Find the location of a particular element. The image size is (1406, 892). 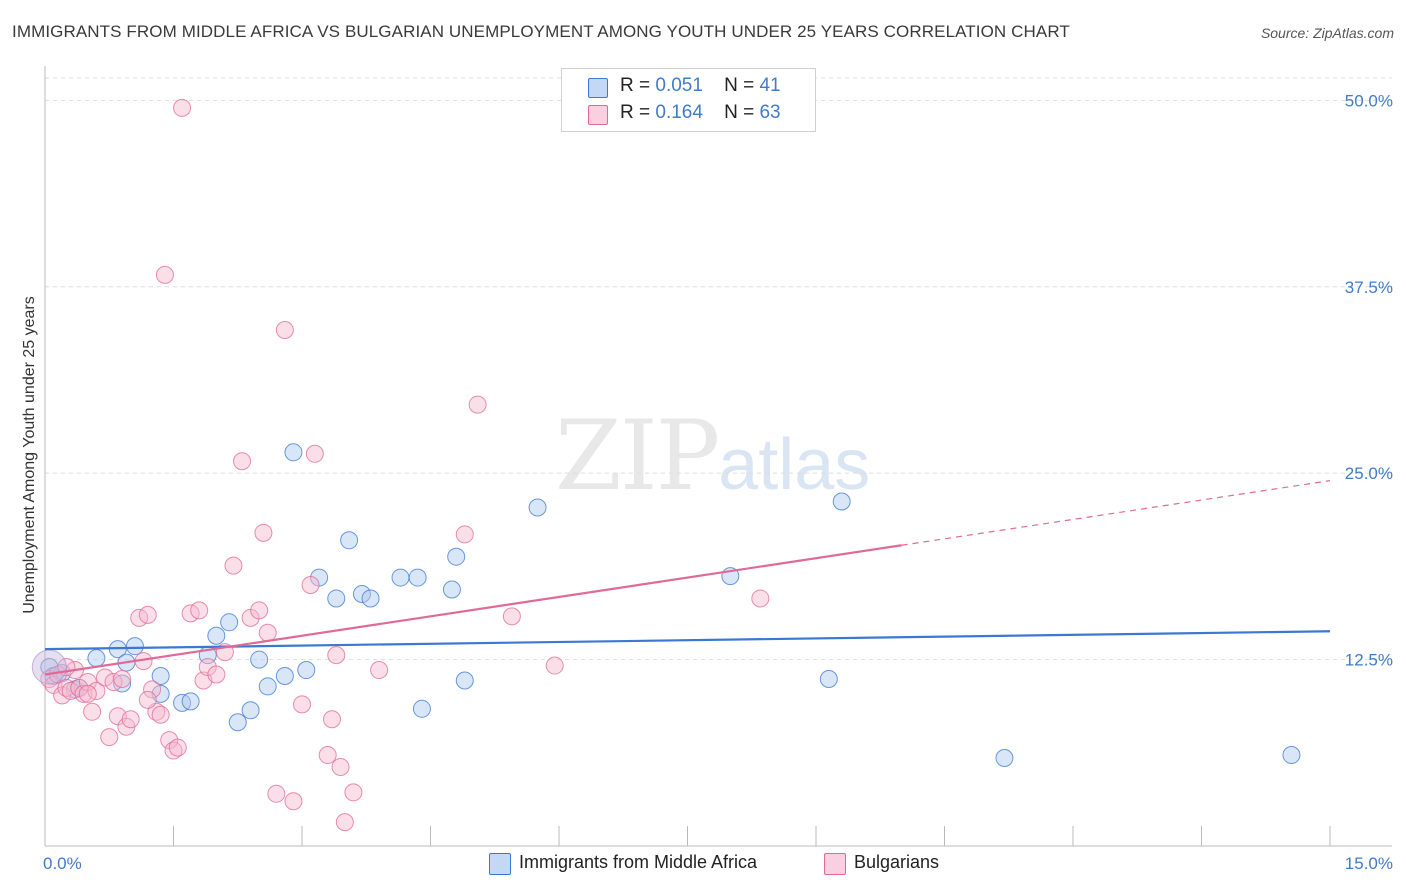

legend-item-label: Immigrants from Middle Africa is located at coordinates (638, 862).